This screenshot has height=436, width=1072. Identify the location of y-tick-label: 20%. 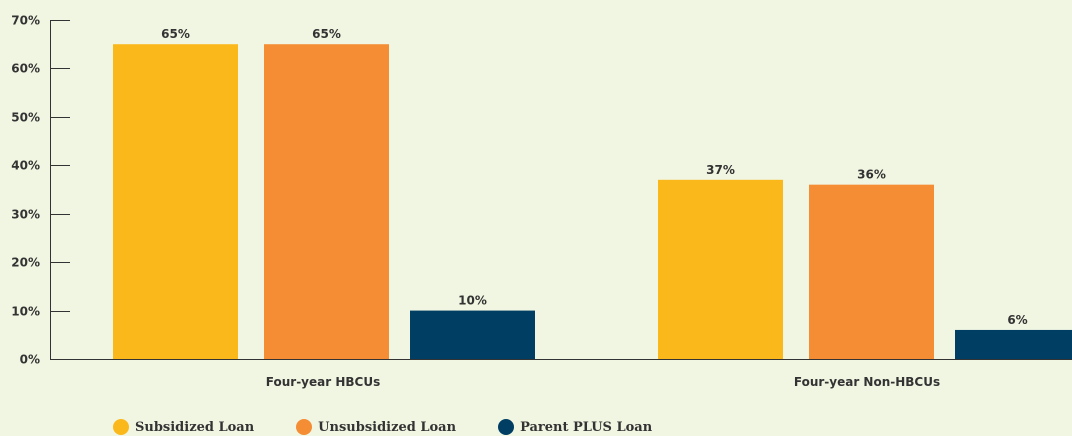
(25, 263).